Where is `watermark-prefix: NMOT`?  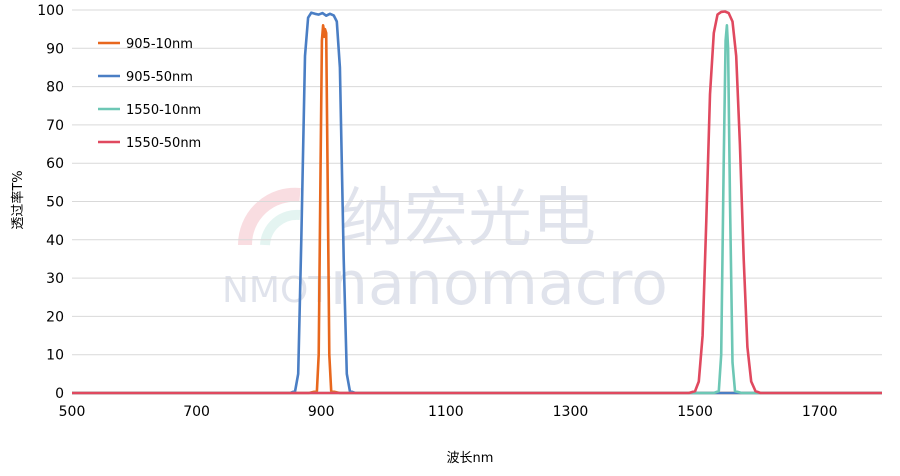 watermark-prefix: NMOT is located at coordinates (276, 290).